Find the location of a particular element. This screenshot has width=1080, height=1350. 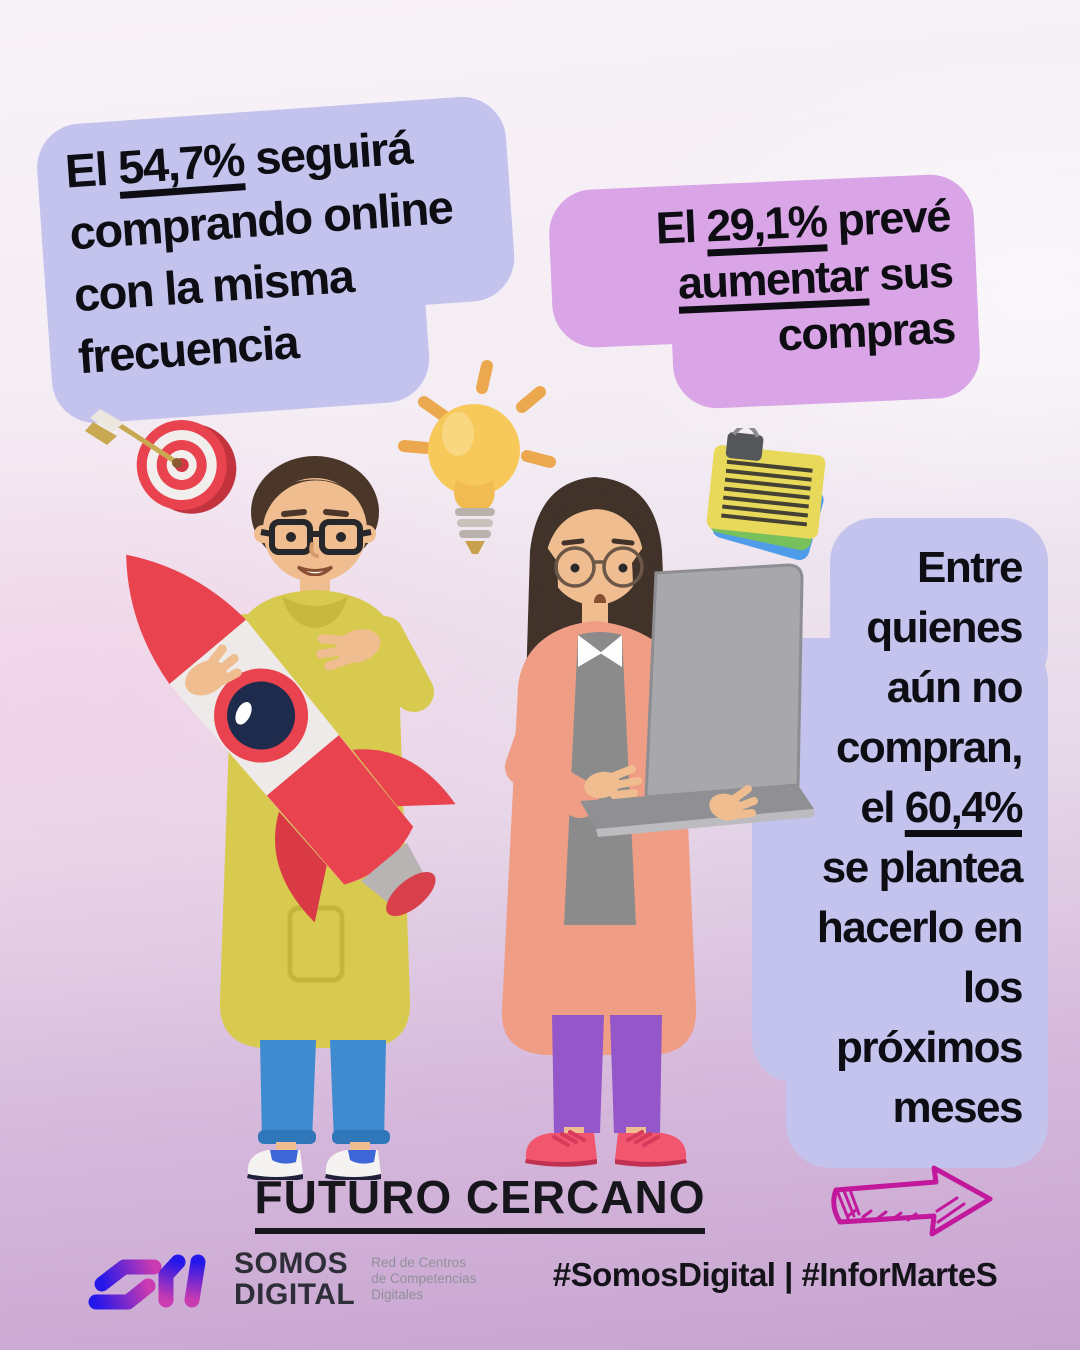

poster-title: FUTURO CERCANO is located at coordinates (480, 1202).